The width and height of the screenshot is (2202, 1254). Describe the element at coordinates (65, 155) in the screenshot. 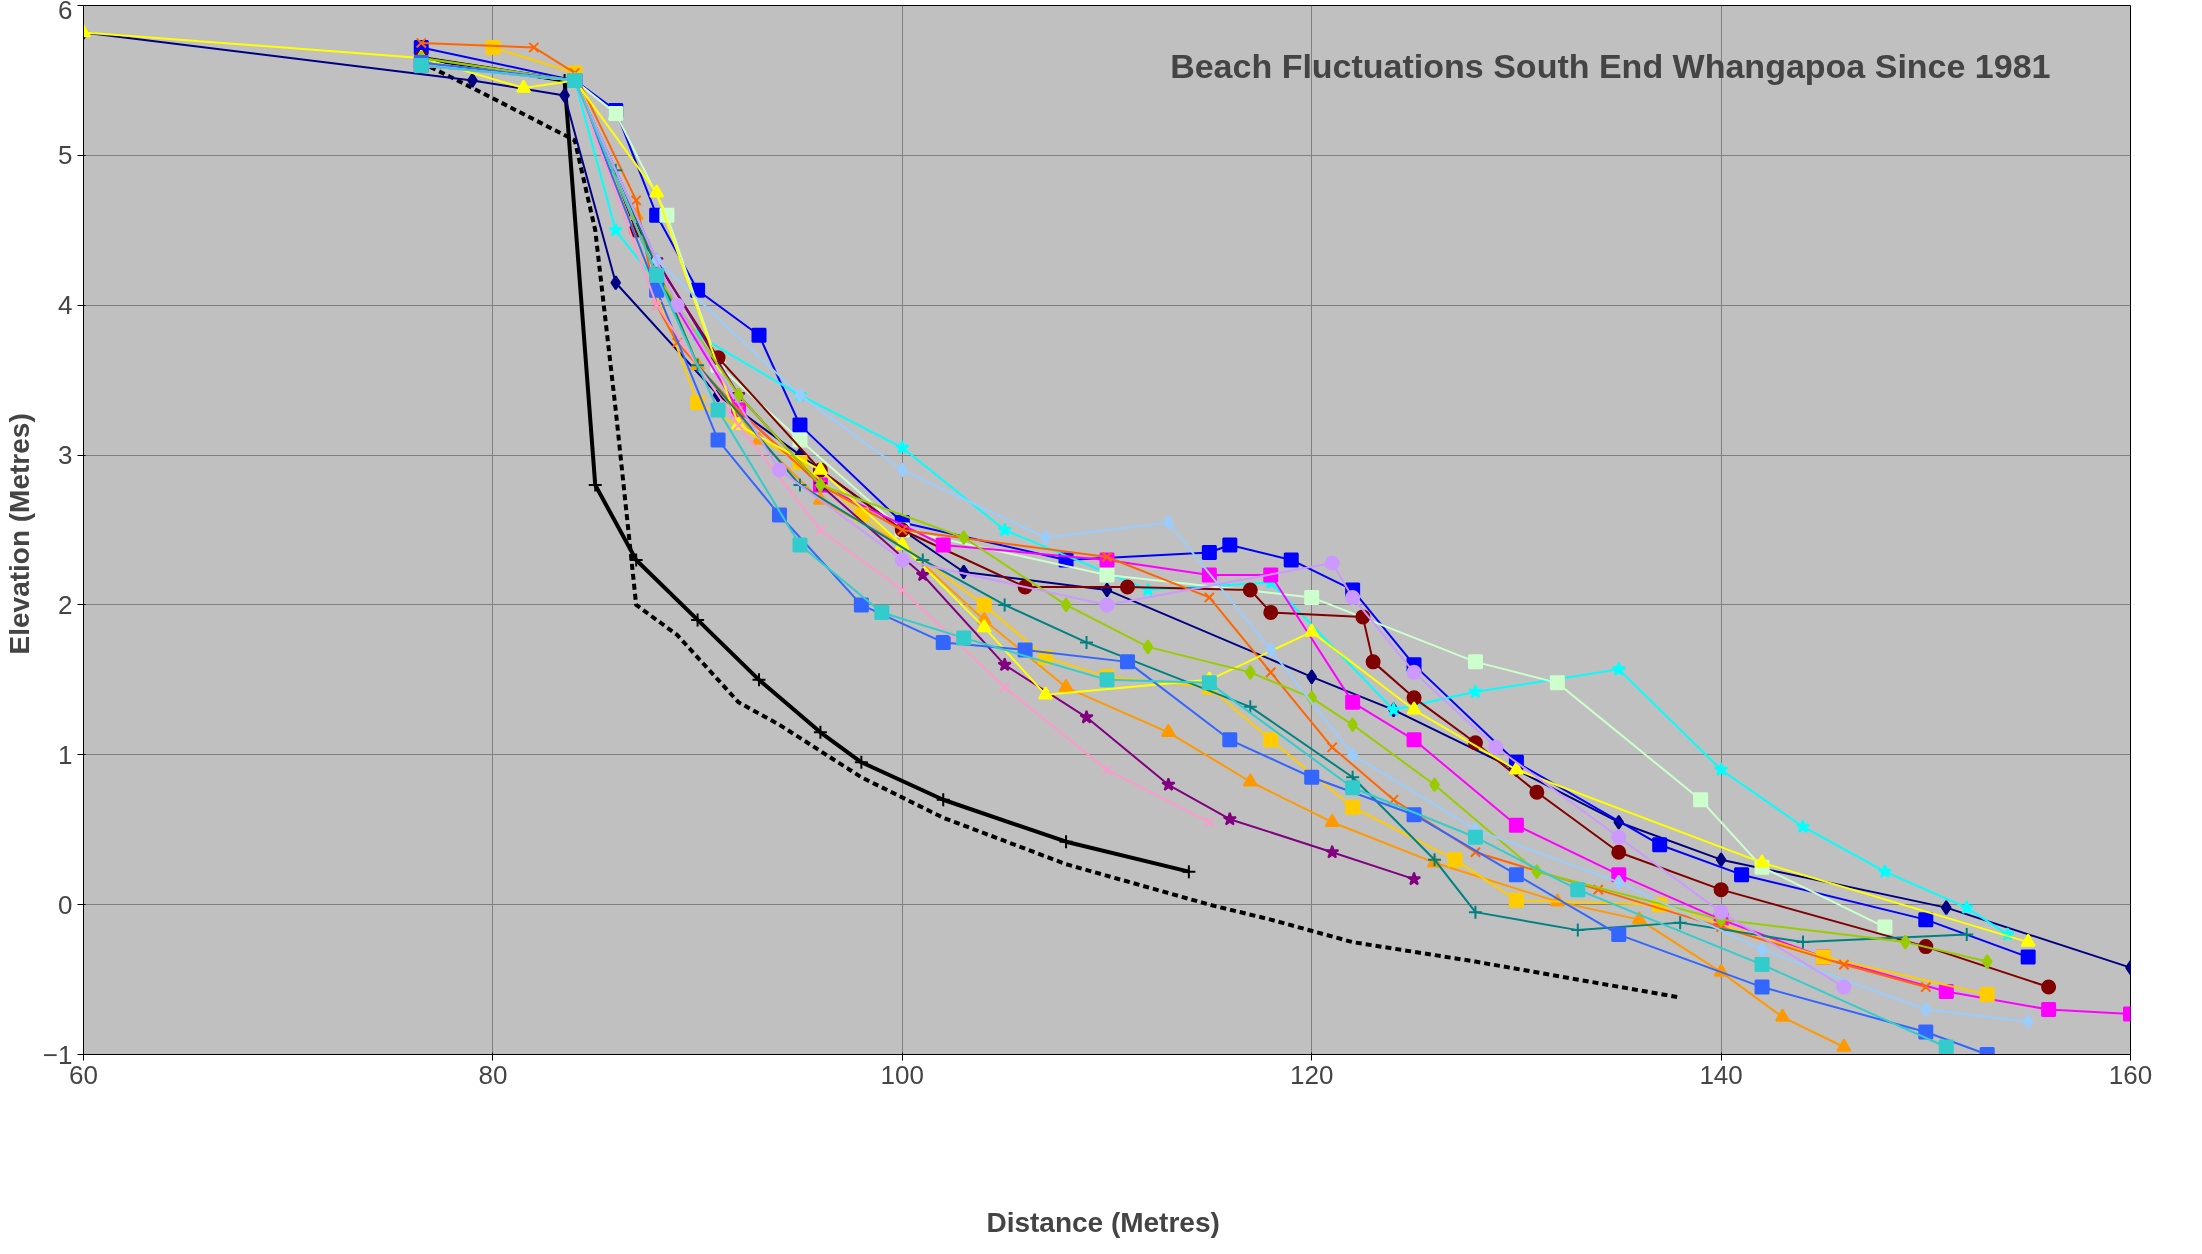

I see `y-tick-label: 5` at that location.